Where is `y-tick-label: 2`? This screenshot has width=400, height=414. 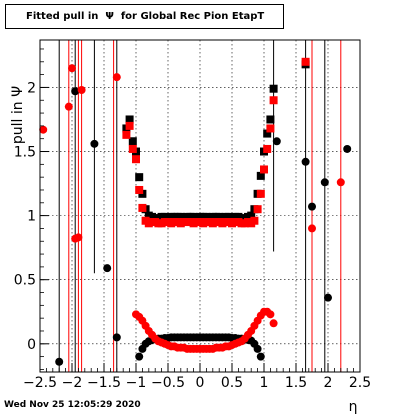
y-tick-label: 2 is located at coordinates (31, 88).